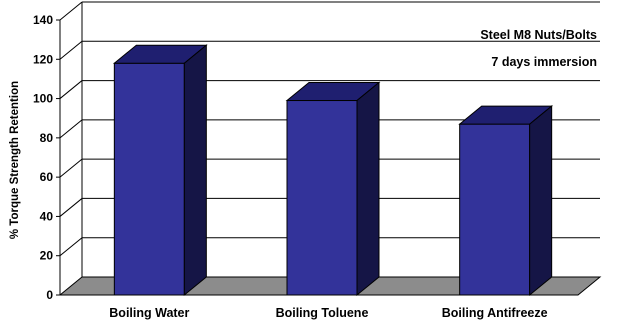 Image resolution: width=618 pixels, height=322 pixels. Describe the element at coordinates (47, 177) in the screenshot. I see `y-tick-label: 60` at that location.